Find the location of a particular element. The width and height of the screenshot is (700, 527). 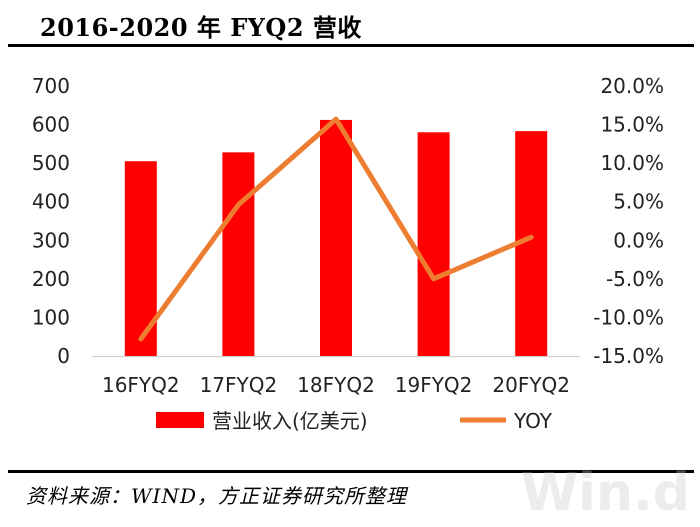

y-right-tick-label: 0.0% is located at coordinates (638, 240).